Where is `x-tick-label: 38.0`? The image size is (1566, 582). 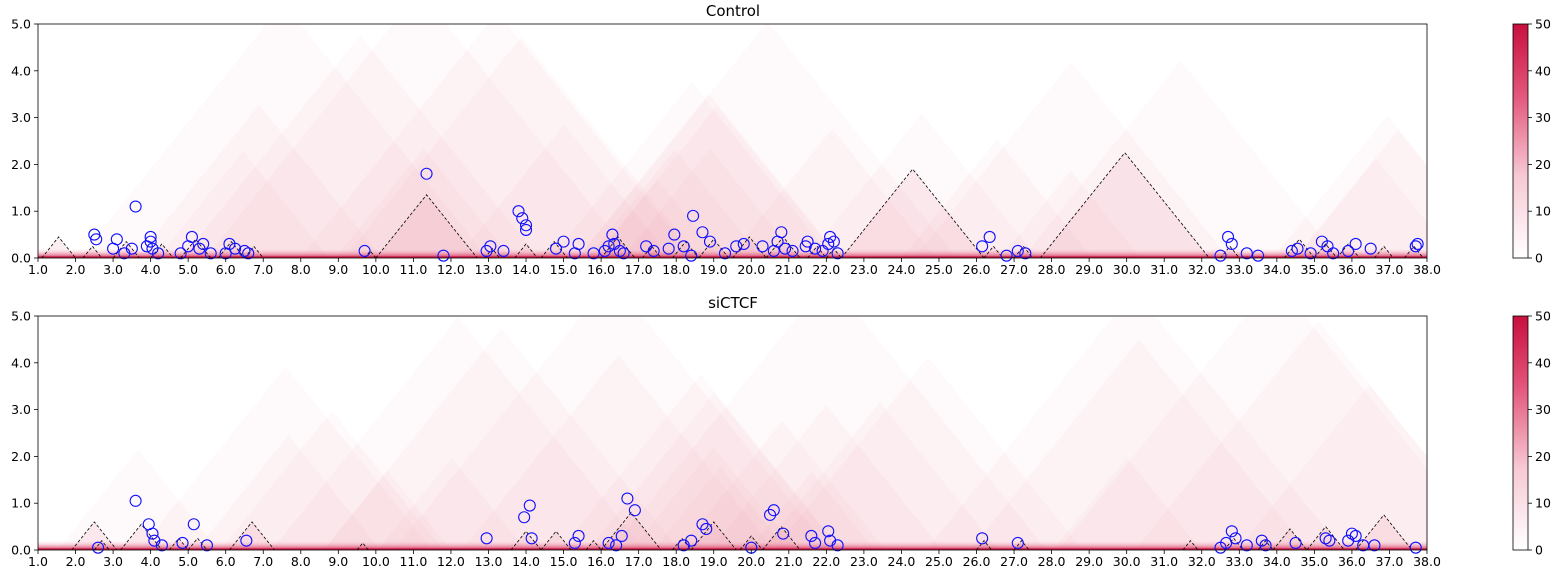 x-tick-label: 38.0 is located at coordinates (1427, 269).